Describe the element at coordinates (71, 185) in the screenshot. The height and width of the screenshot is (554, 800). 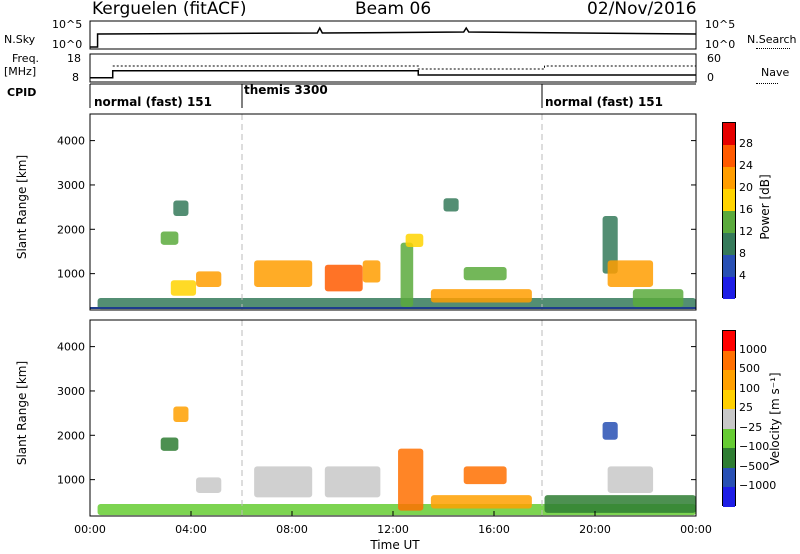
I see `power-ytick-label-2: 3000` at that location.